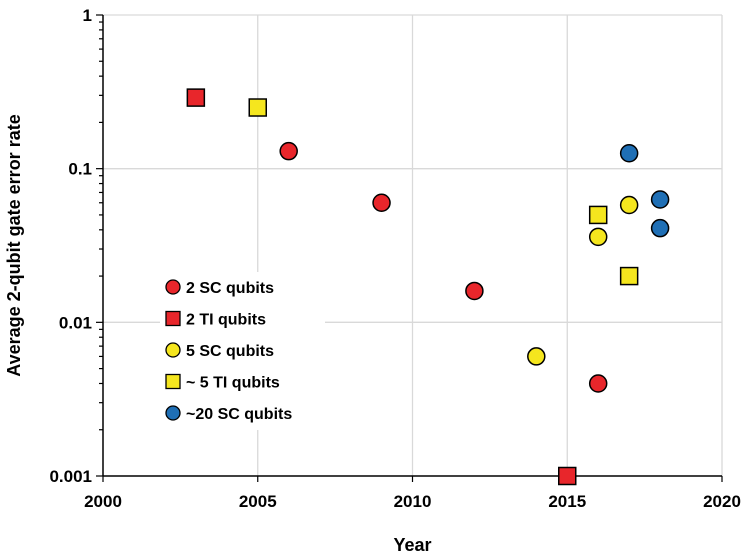 This screenshot has width=754, height=557. I want to click on y-tick-label: 1, so click(87, 15).